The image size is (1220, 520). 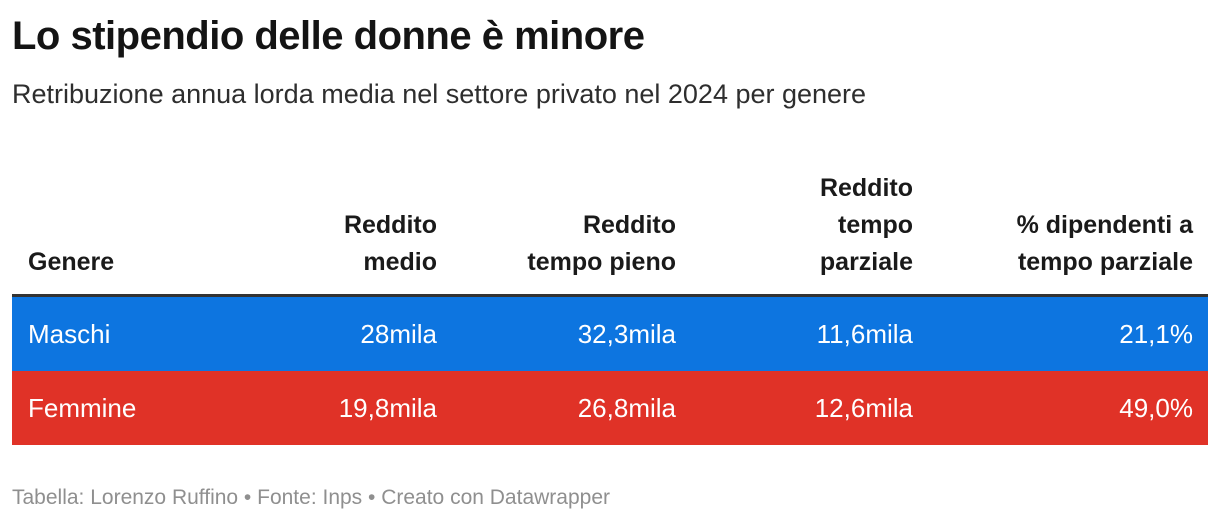 What do you see at coordinates (1156, 333) in the screenshot?
I see `cell-pct-tempo-parziale: 21,1%` at bounding box center [1156, 333].